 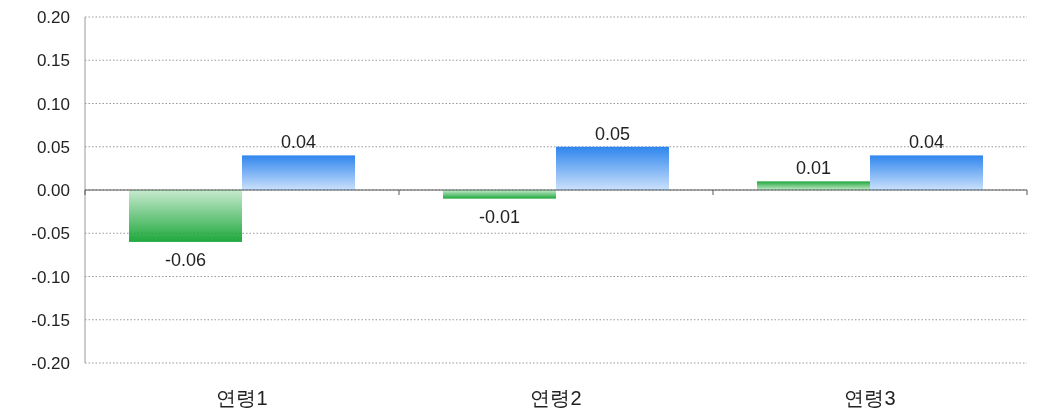 I want to click on data-label: -0.01, so click(x=499, y=216).